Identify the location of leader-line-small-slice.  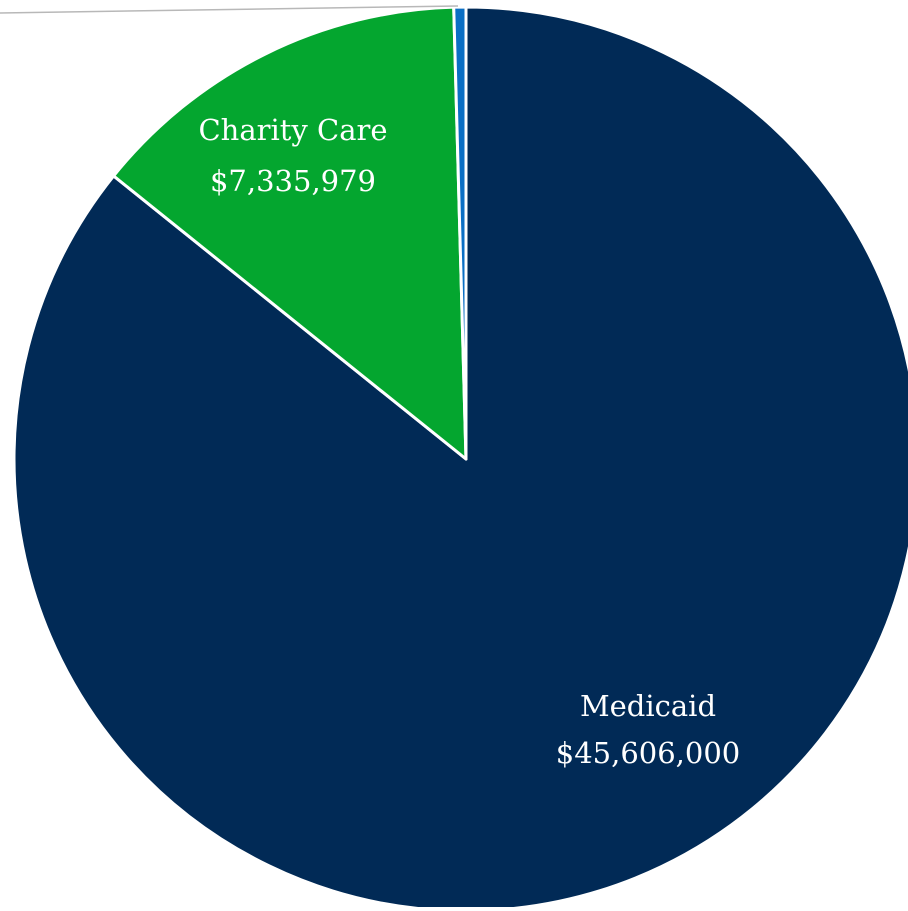
(229, 9).